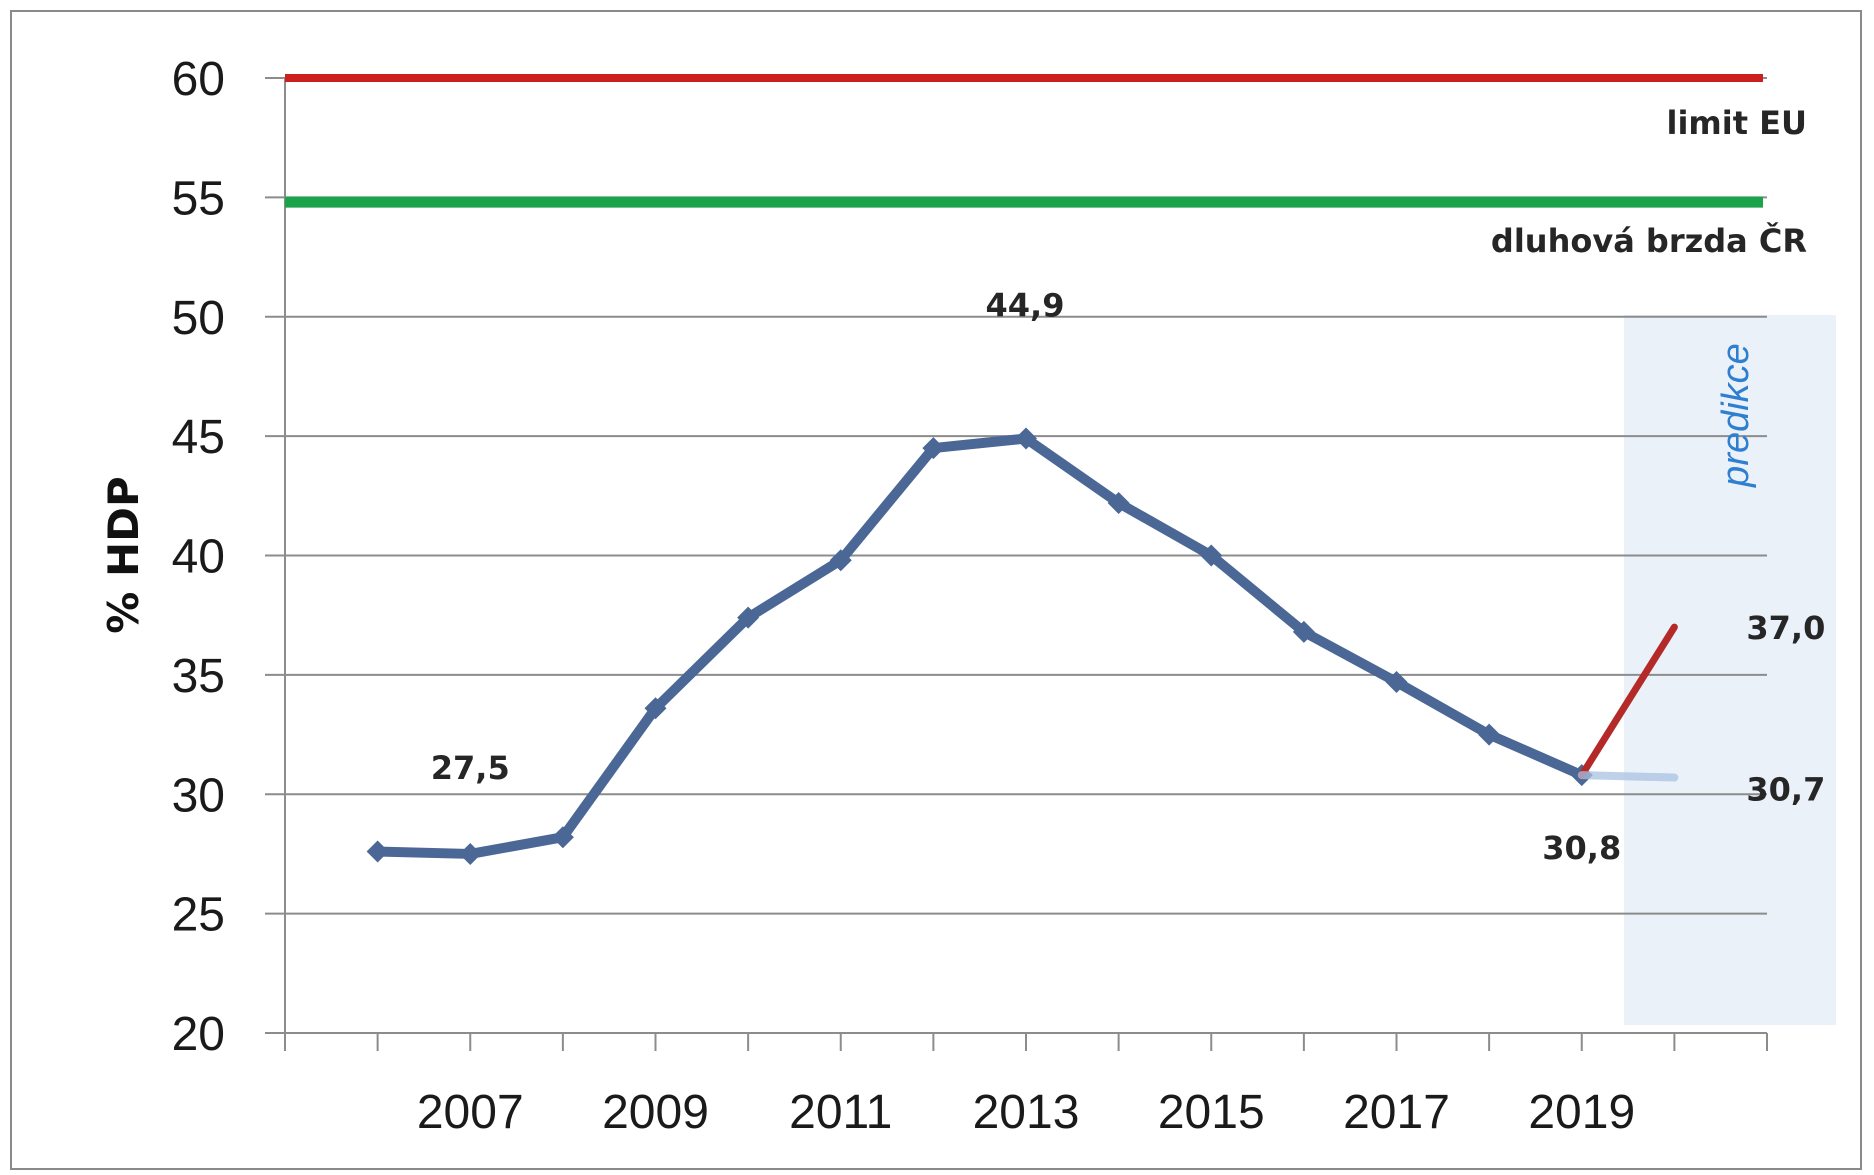  What do you see at coordinates (1581, 848) in the screenshot?
I see `data-label: 30,8` at bounding box center [1581, 848].